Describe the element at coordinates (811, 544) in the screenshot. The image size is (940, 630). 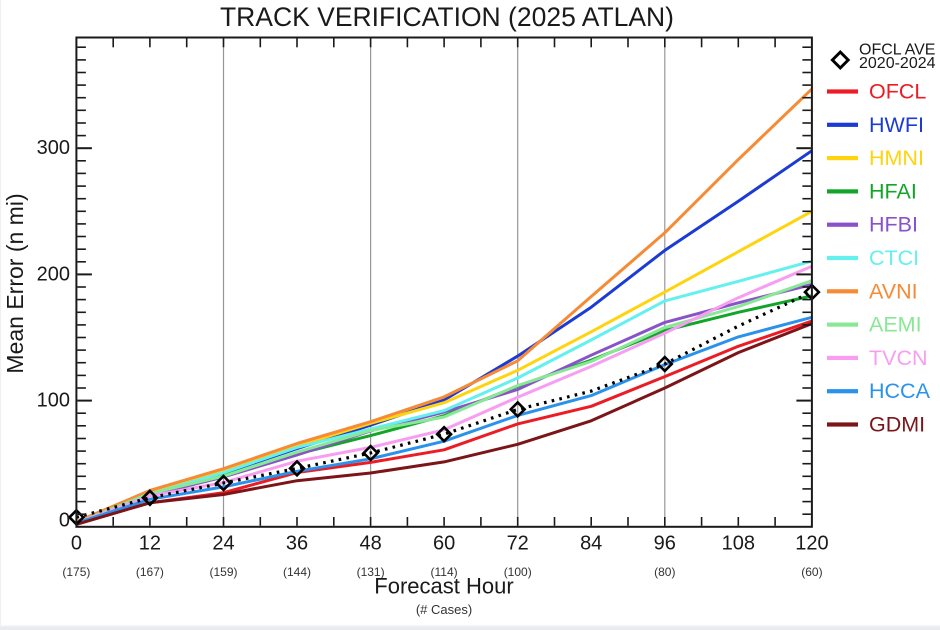
I see `svg-text: 120` at that location.